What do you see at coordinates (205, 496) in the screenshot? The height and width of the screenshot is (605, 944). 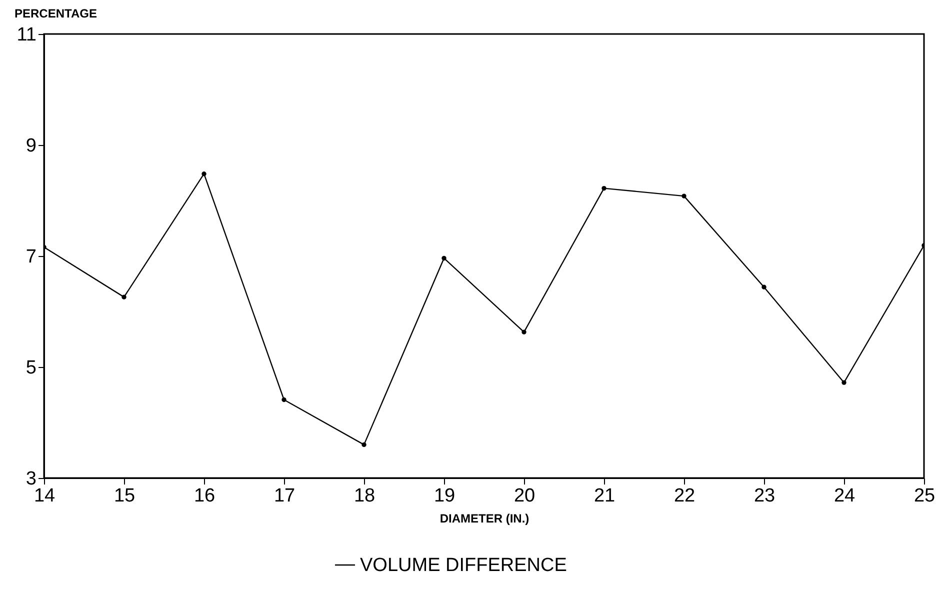 I see `x-tick-label: 16` at bounding box center [205, 496].